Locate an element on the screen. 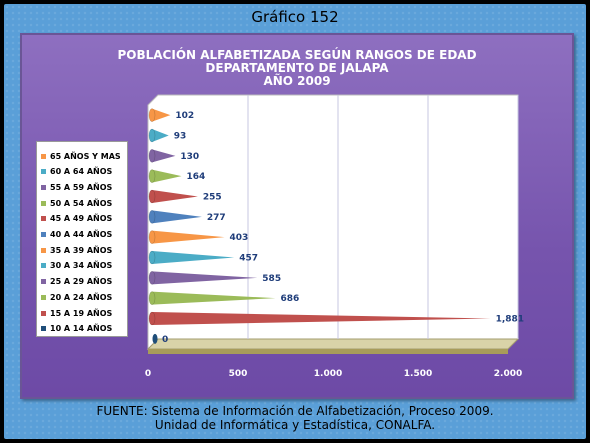 The image size is (590, 443). legend-label: 30 A 34 AÑOS is located at coordinates (81, 266).